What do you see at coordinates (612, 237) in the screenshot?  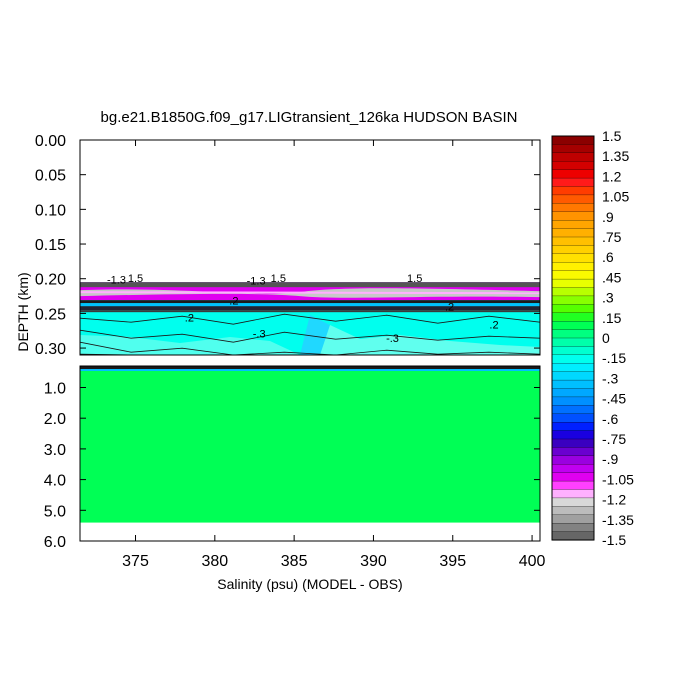 I see `colorbar-label-5: .75` at bounding box center [612, 237].